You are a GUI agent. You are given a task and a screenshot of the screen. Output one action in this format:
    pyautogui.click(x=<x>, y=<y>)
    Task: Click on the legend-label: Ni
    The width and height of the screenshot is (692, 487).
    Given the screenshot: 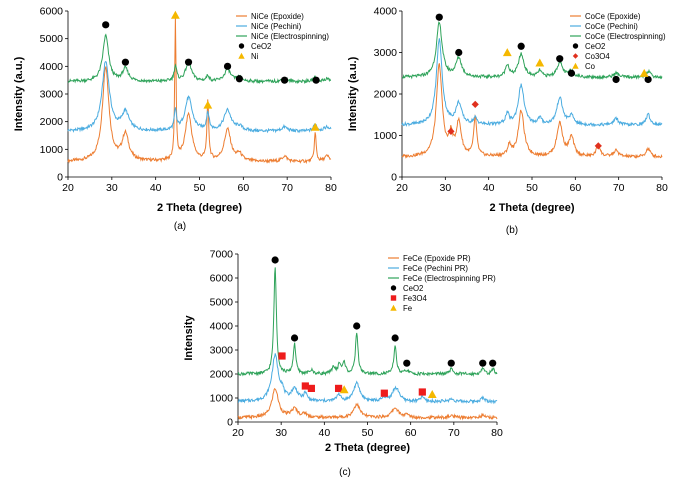 What is the action you would take?
    pyautogui.click(x=255, y=56)
    